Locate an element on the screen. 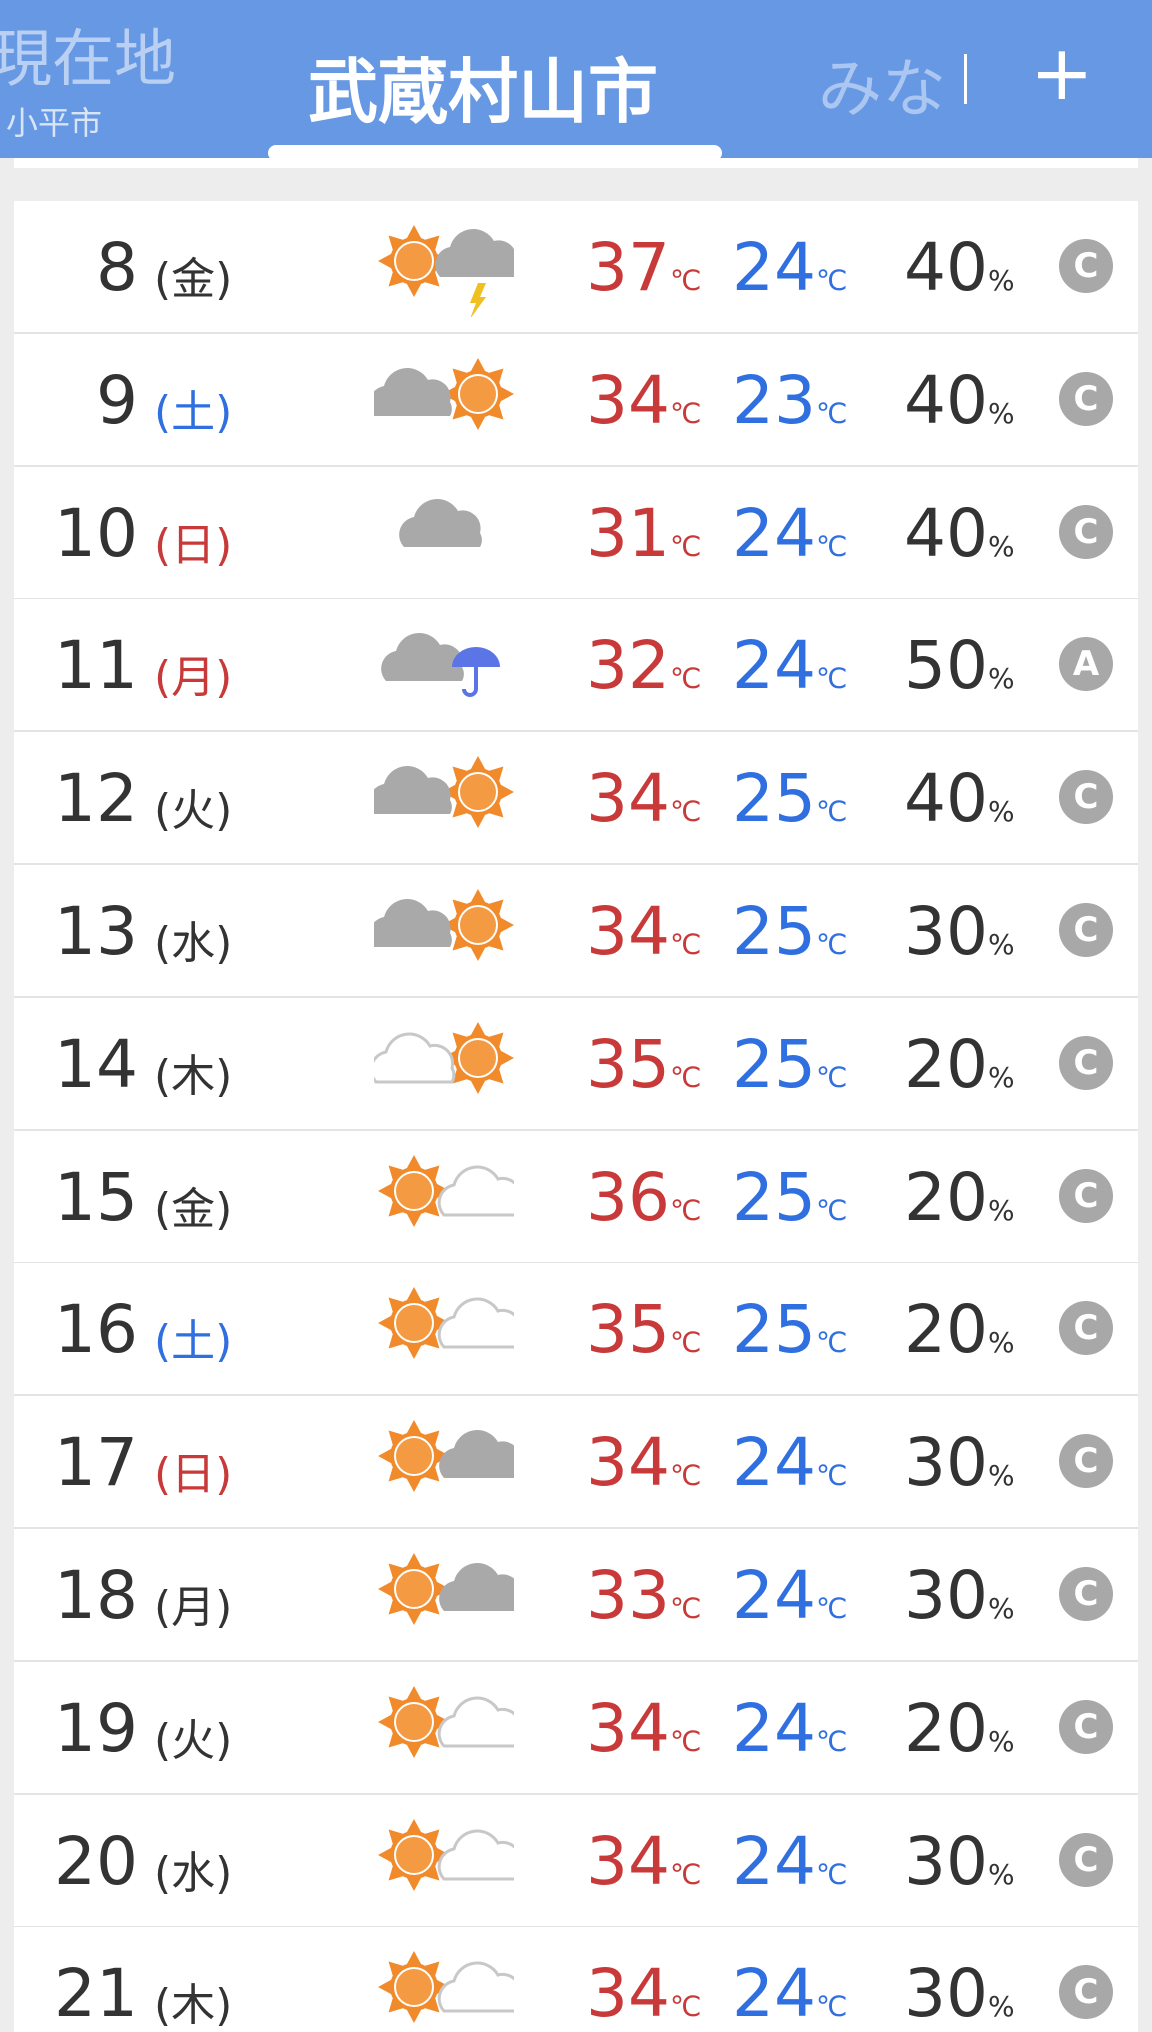  weekday: (月) is located at coordinates (193, 1607).